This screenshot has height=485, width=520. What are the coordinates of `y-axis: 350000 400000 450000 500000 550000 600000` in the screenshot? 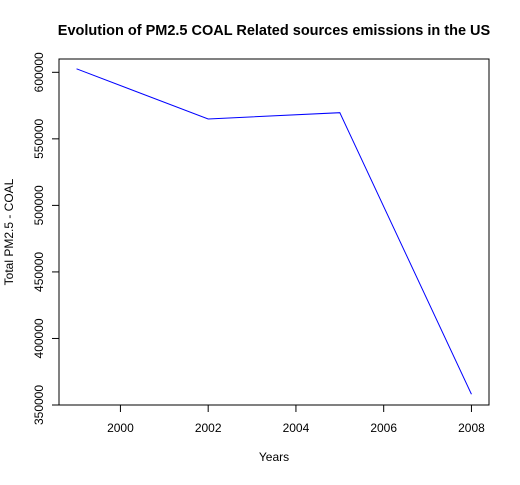 It's located at (45, 238).